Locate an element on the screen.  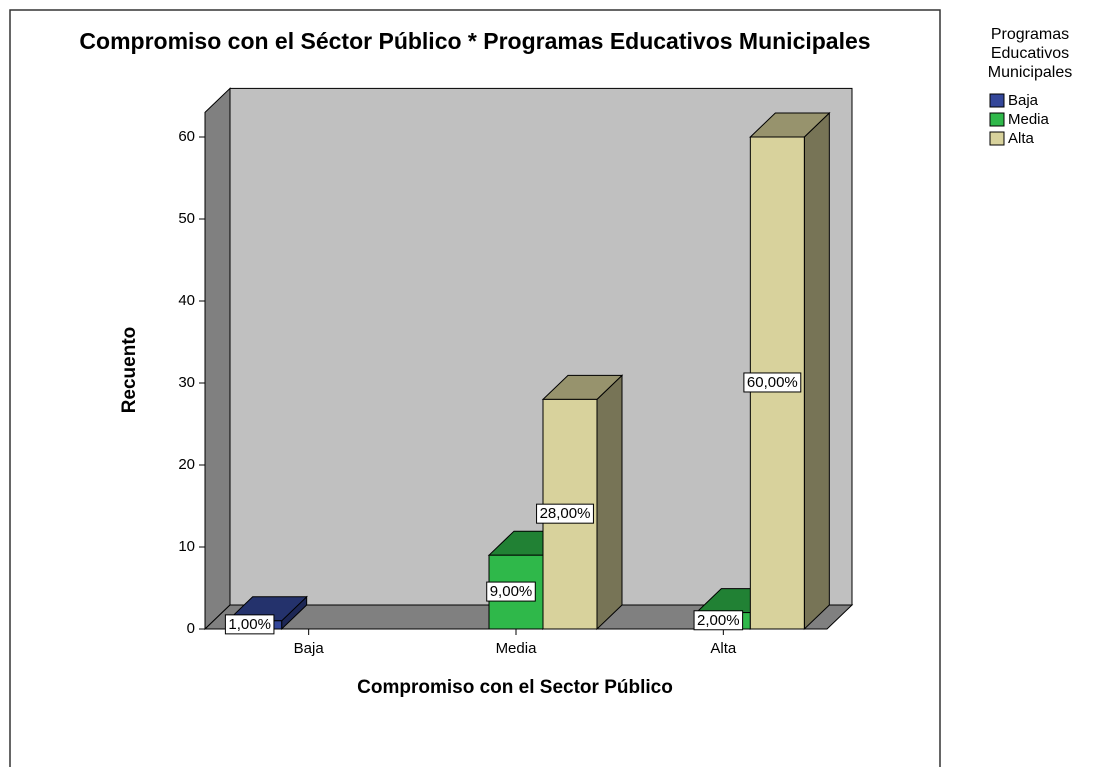
legend-label: Baja is located at coordinates (1023, 100).